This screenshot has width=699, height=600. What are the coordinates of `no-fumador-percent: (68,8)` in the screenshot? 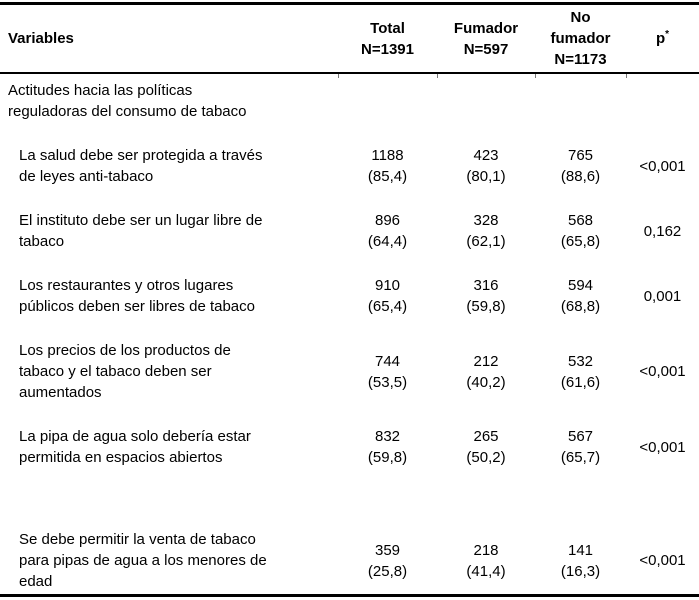 It's located at (580, 306).